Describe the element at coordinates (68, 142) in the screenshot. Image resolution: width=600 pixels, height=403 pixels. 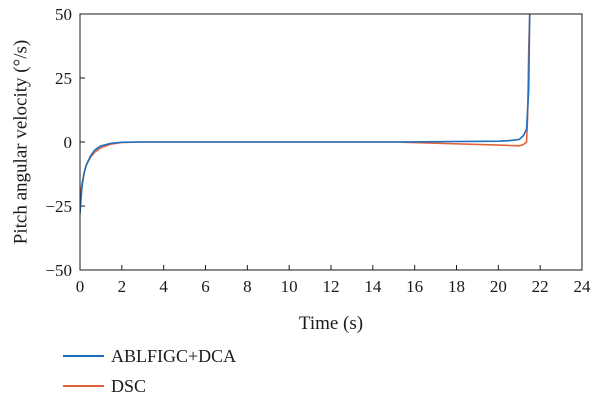
I see `y-tick-label: 0` at that location.